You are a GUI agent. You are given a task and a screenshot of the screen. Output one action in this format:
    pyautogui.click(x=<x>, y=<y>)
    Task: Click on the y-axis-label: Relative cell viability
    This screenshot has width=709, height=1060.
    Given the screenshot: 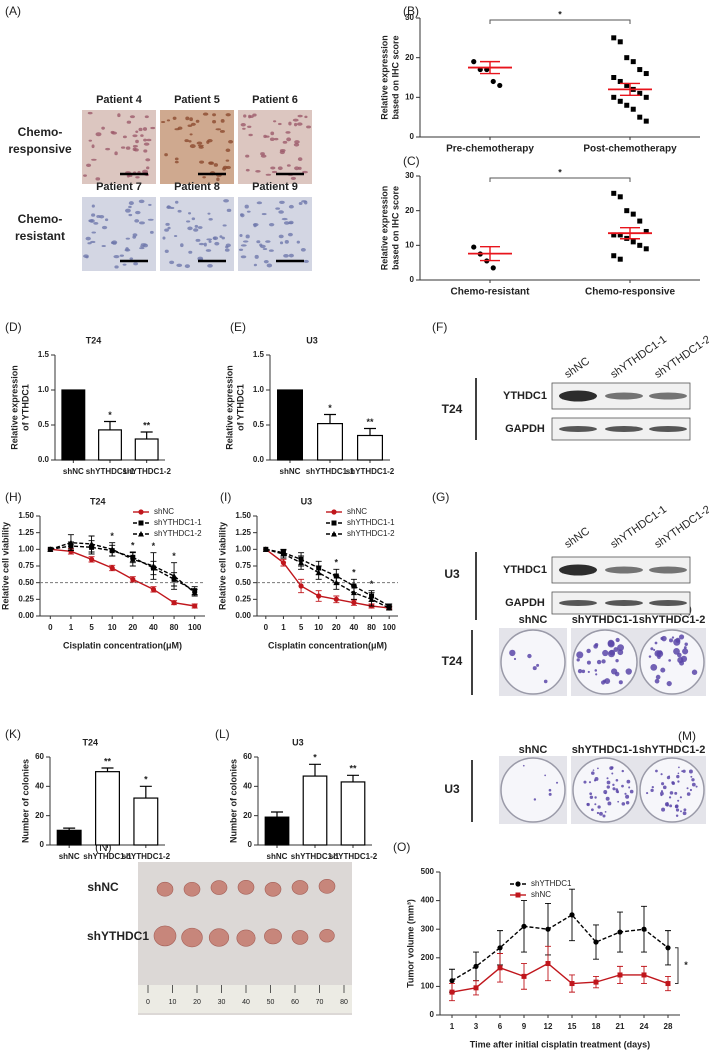 What is the action you would take?
    pyautogui.click(x=222, y=566)
    